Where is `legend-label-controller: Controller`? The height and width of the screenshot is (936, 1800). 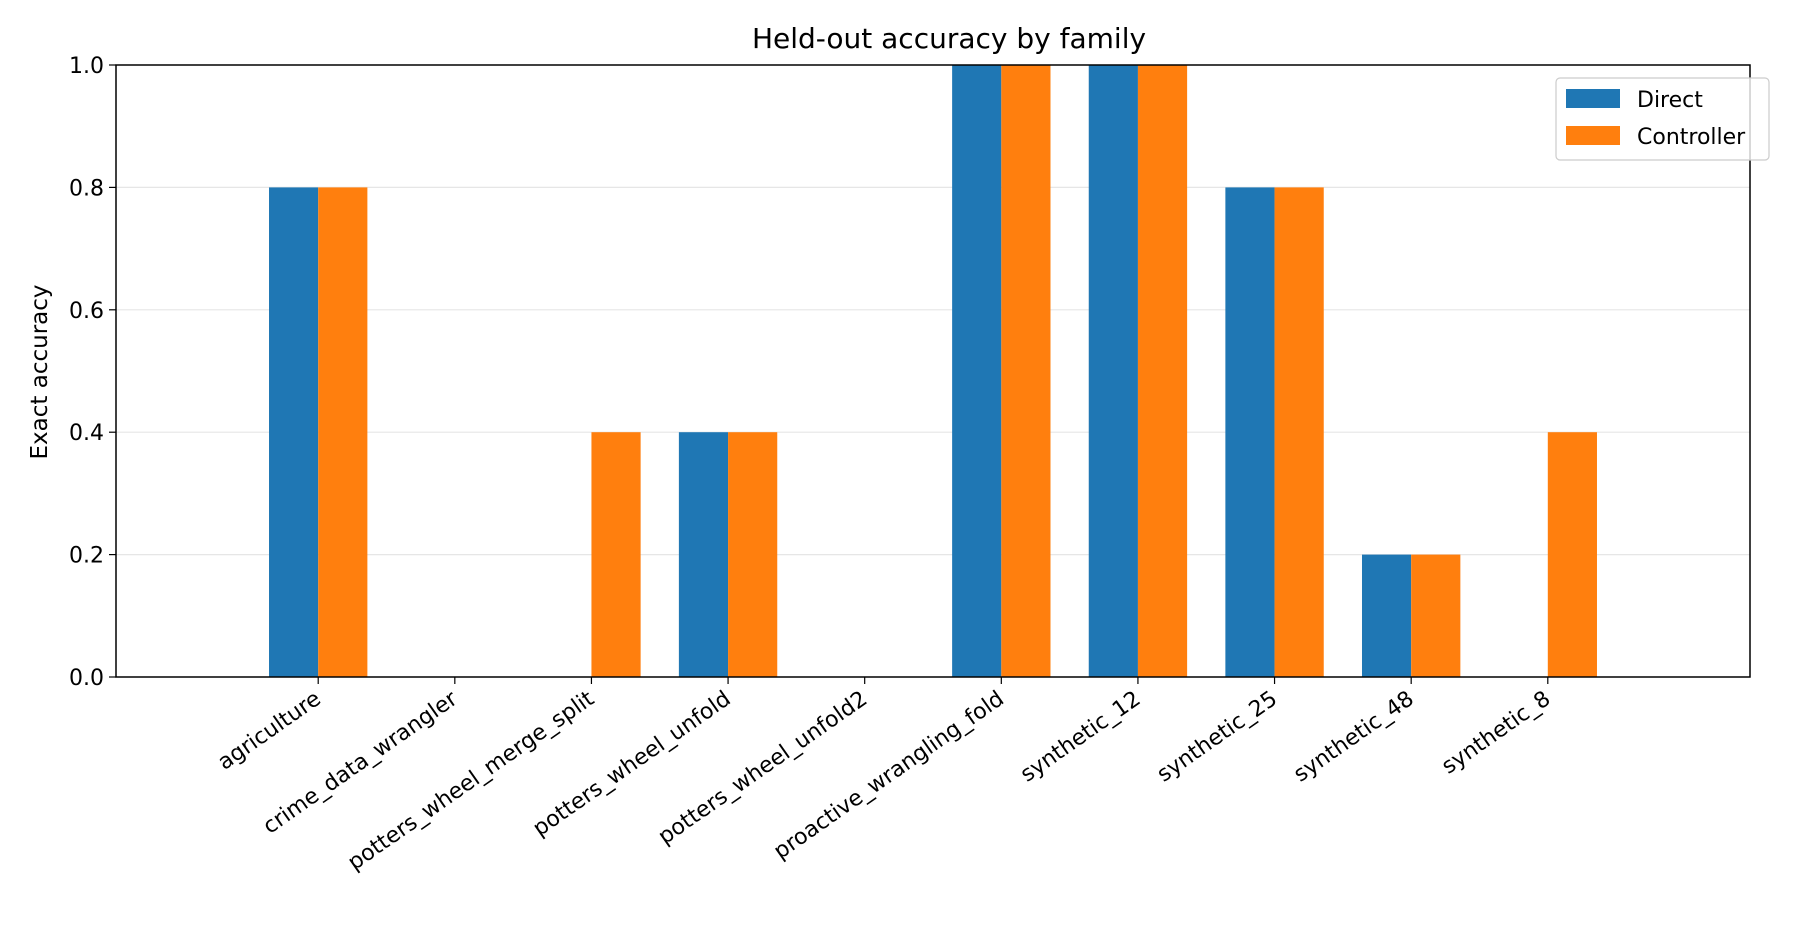 legend-label-controller: Controller is located at coordinates (1691, 137).